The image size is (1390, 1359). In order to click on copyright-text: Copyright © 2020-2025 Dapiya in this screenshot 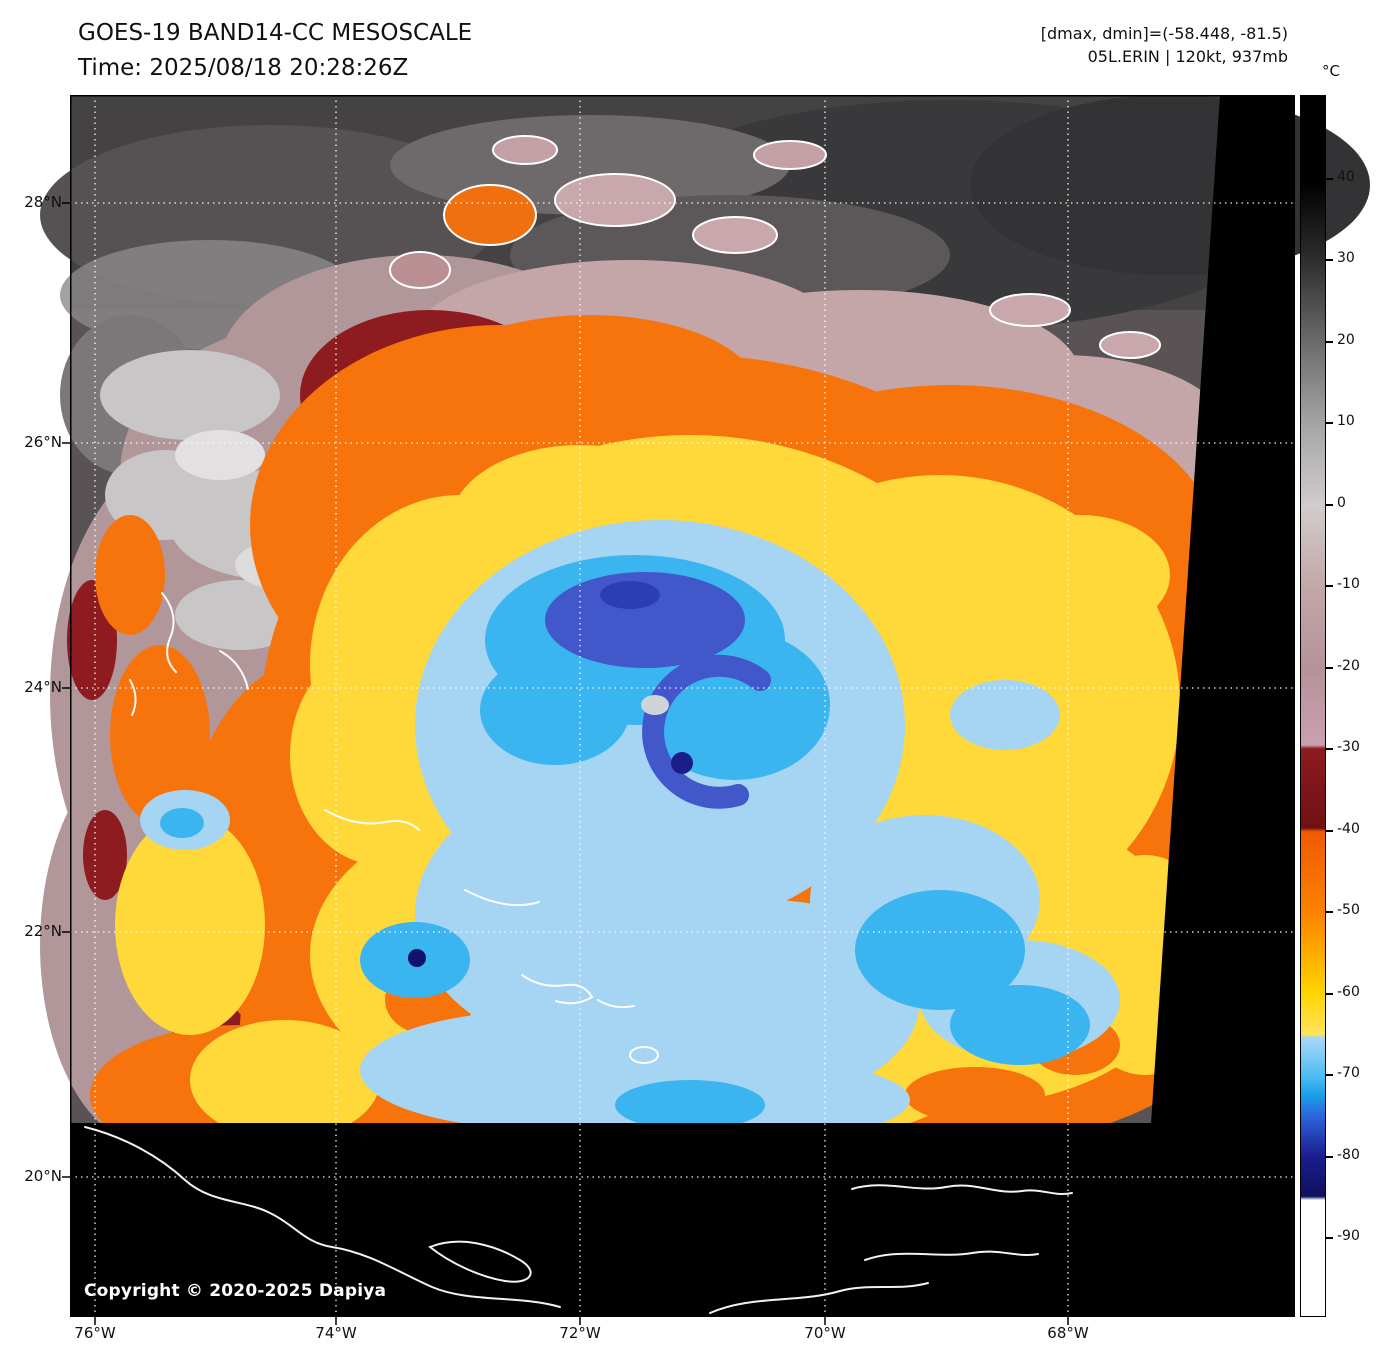, I will do `click(235, 1291)`.